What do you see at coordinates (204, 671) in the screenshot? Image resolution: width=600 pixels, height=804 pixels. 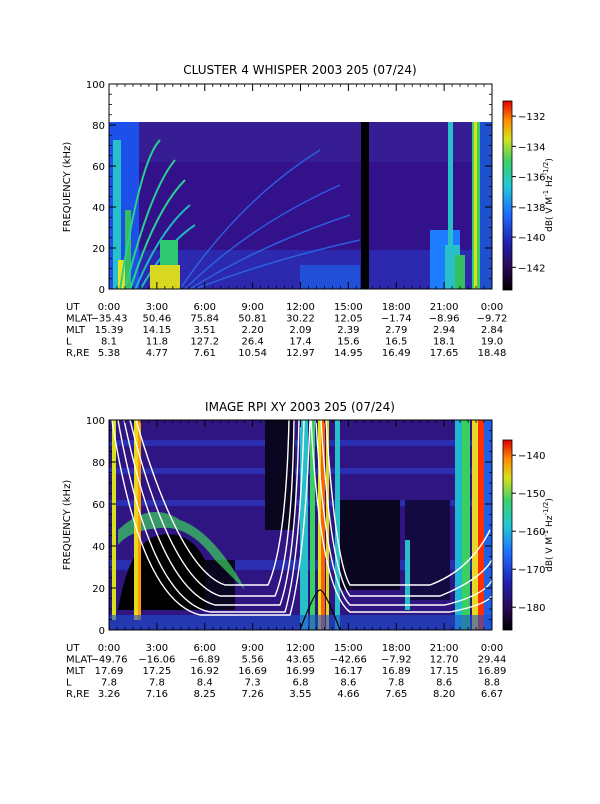 I see `ephemeris-cell: 16.92` at bounding box center [204, 671].